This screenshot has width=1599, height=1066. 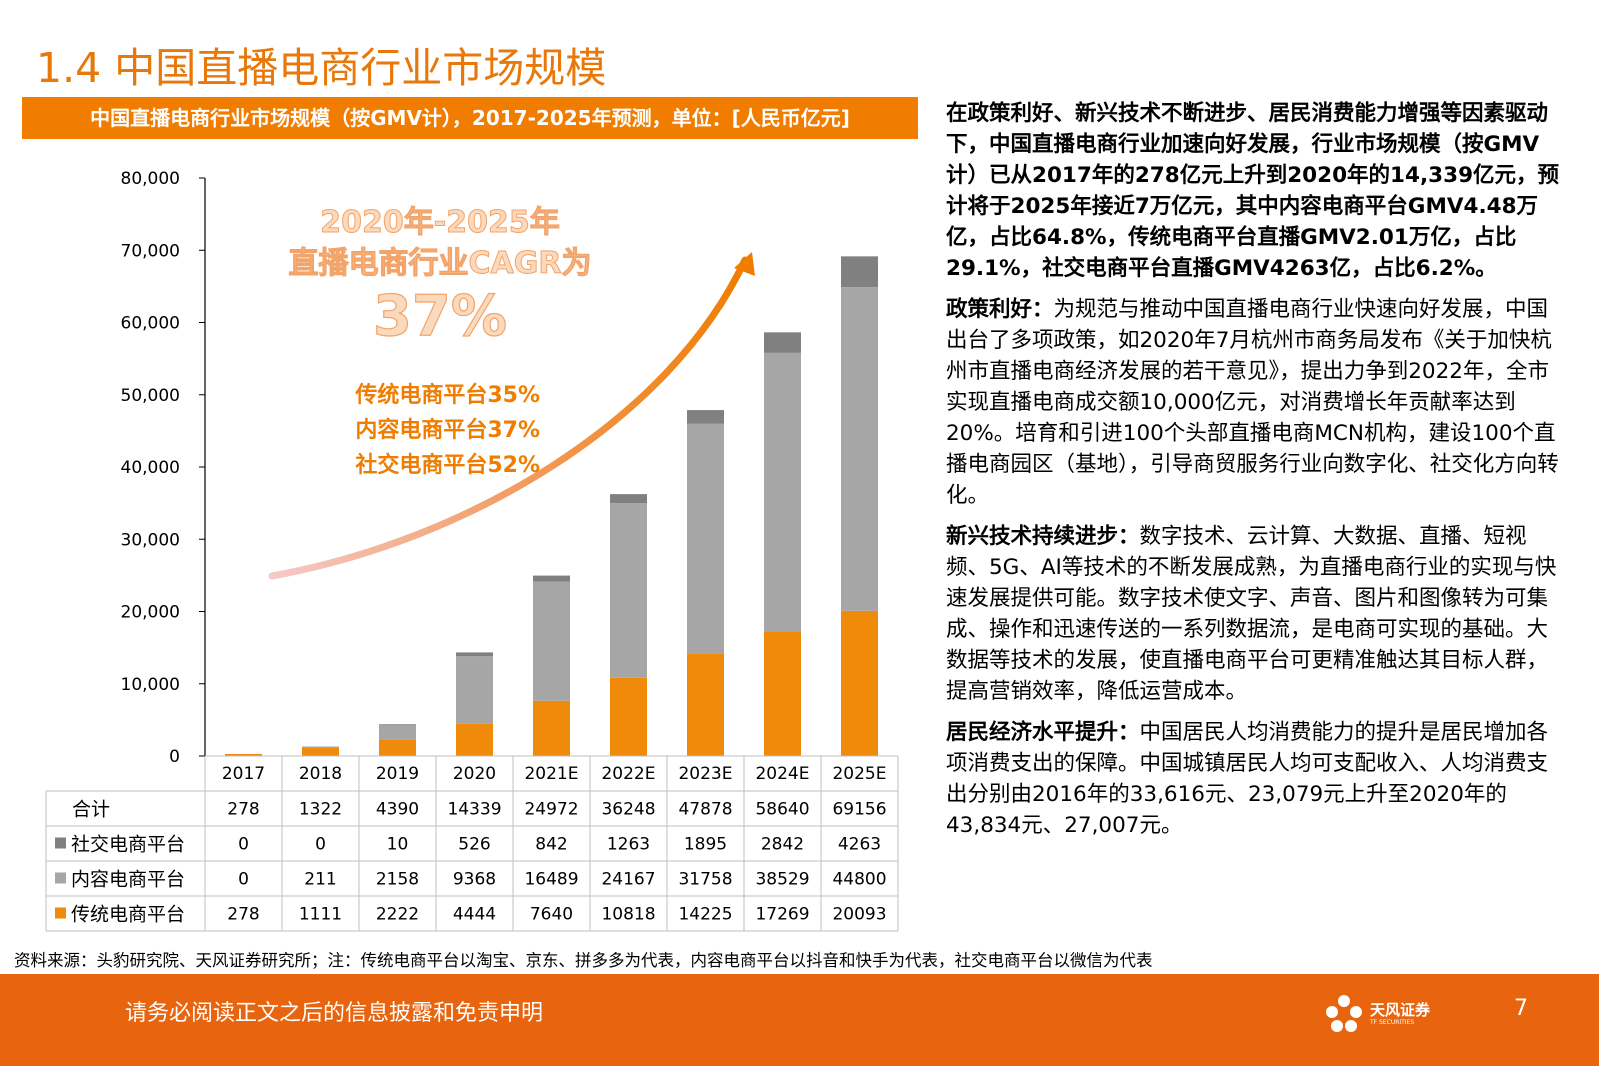 What do you see at coordinates (474, 915) in the screenshot?
I see `table-cell: 4444` at bounding box center [474, 915].